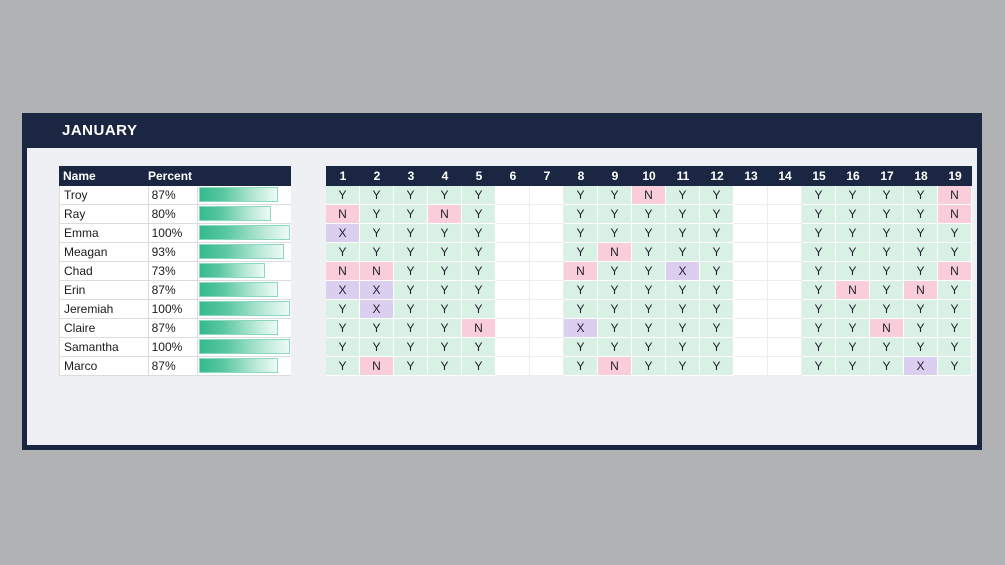 The width and height of the screenshot is (1005, 565). What do you see at coordinates (104, 328) in the screenshot?
I see `name-cell: Claire` at bounding box center [104, 328].